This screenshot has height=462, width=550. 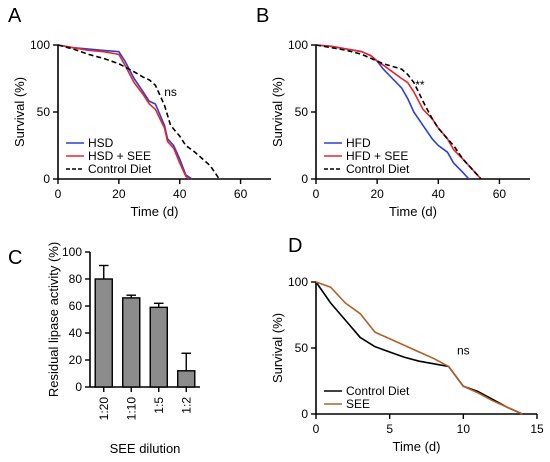 I want to click on x-tick-label: 1:10, so click(x=131, y=409).